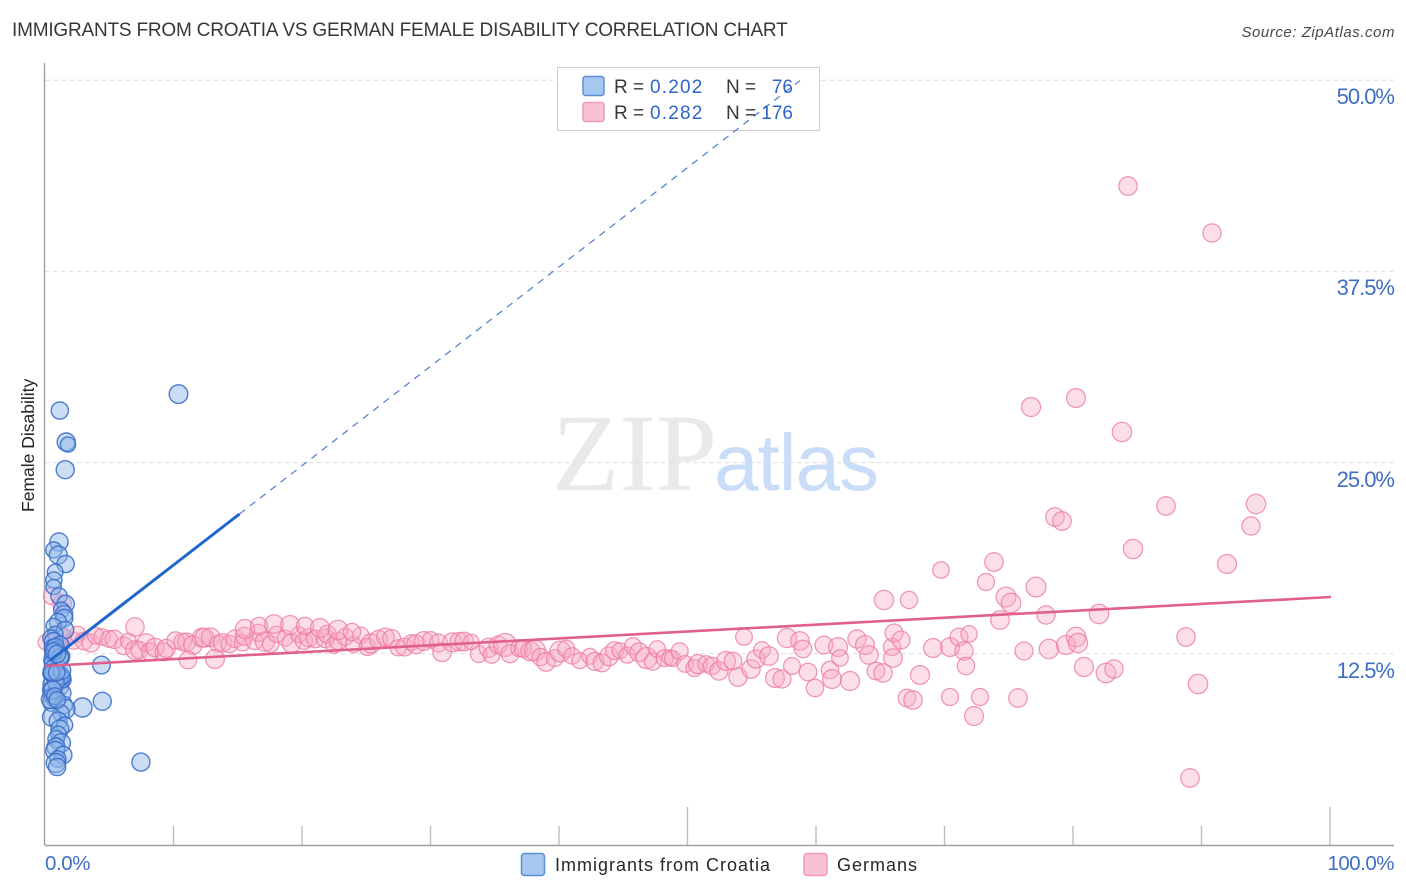  What do you see at coordinates (1366, 479) in the screenshot?
I see `svg-text: 25.0%` at bounding box center [1366, 479].